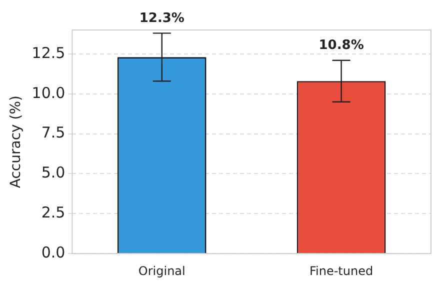  What do you see at coordinates (161, 18) in the screenshot?
I see `data-label: 12.3%` at bounding box center [161, 18].